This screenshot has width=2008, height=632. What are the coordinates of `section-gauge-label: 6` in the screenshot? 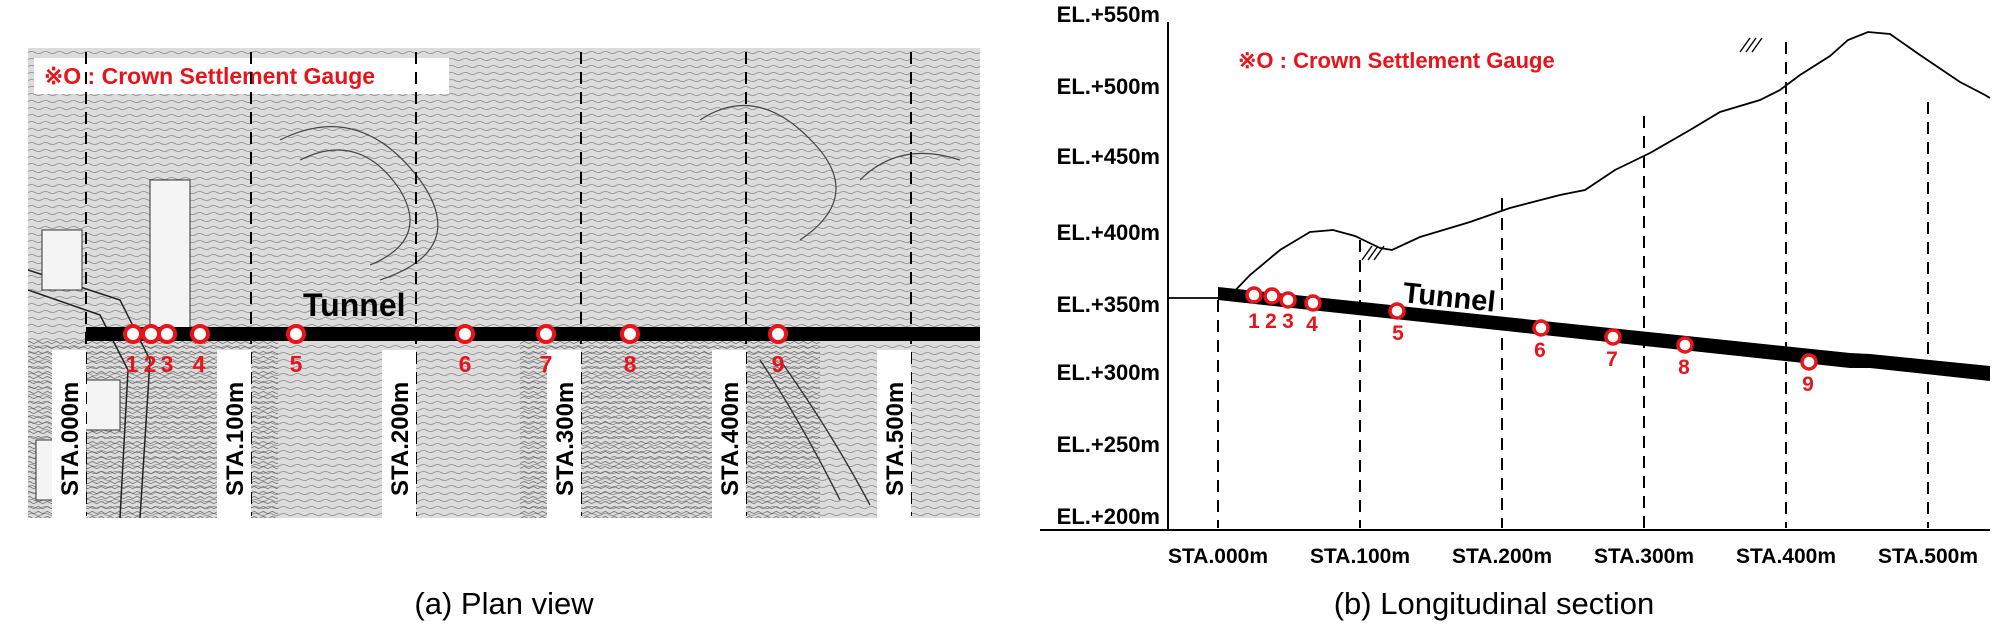 It's located at (1540, 350).